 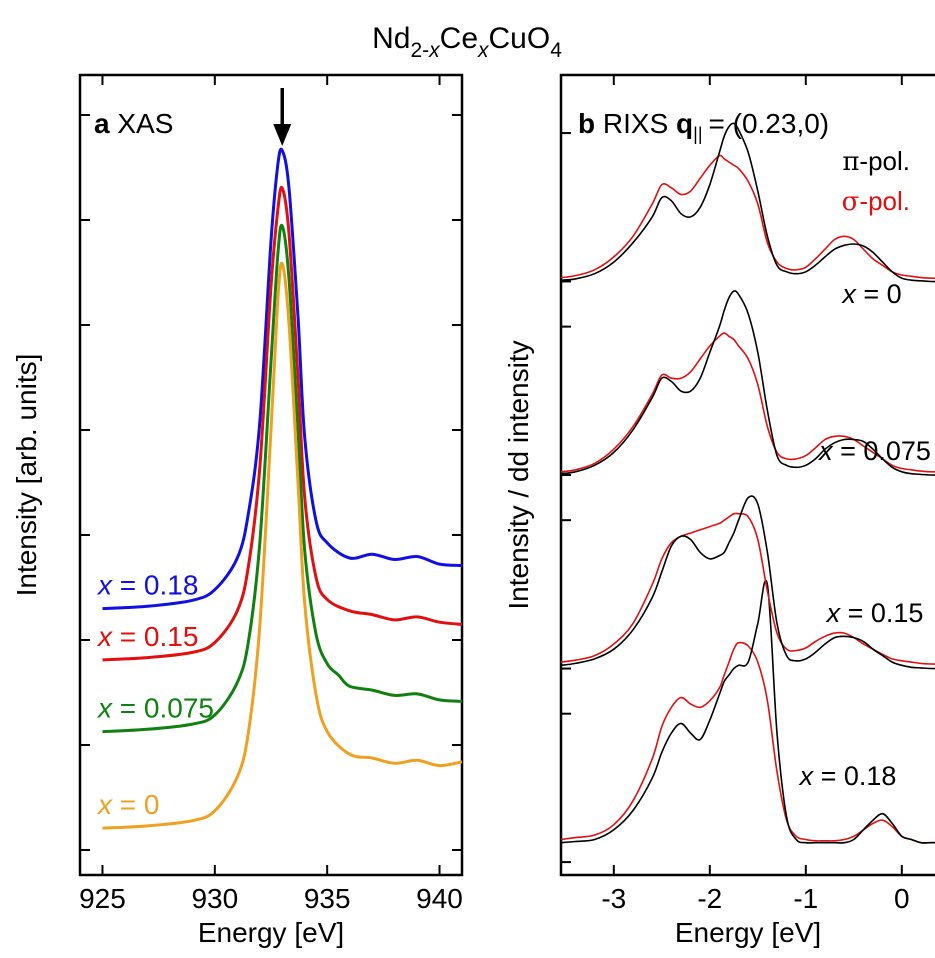 What do you see at coordinates (874, 451) in the screenshot?
I see `rixs-curve-label: x = 0.075` at bounding box center [874, 451].